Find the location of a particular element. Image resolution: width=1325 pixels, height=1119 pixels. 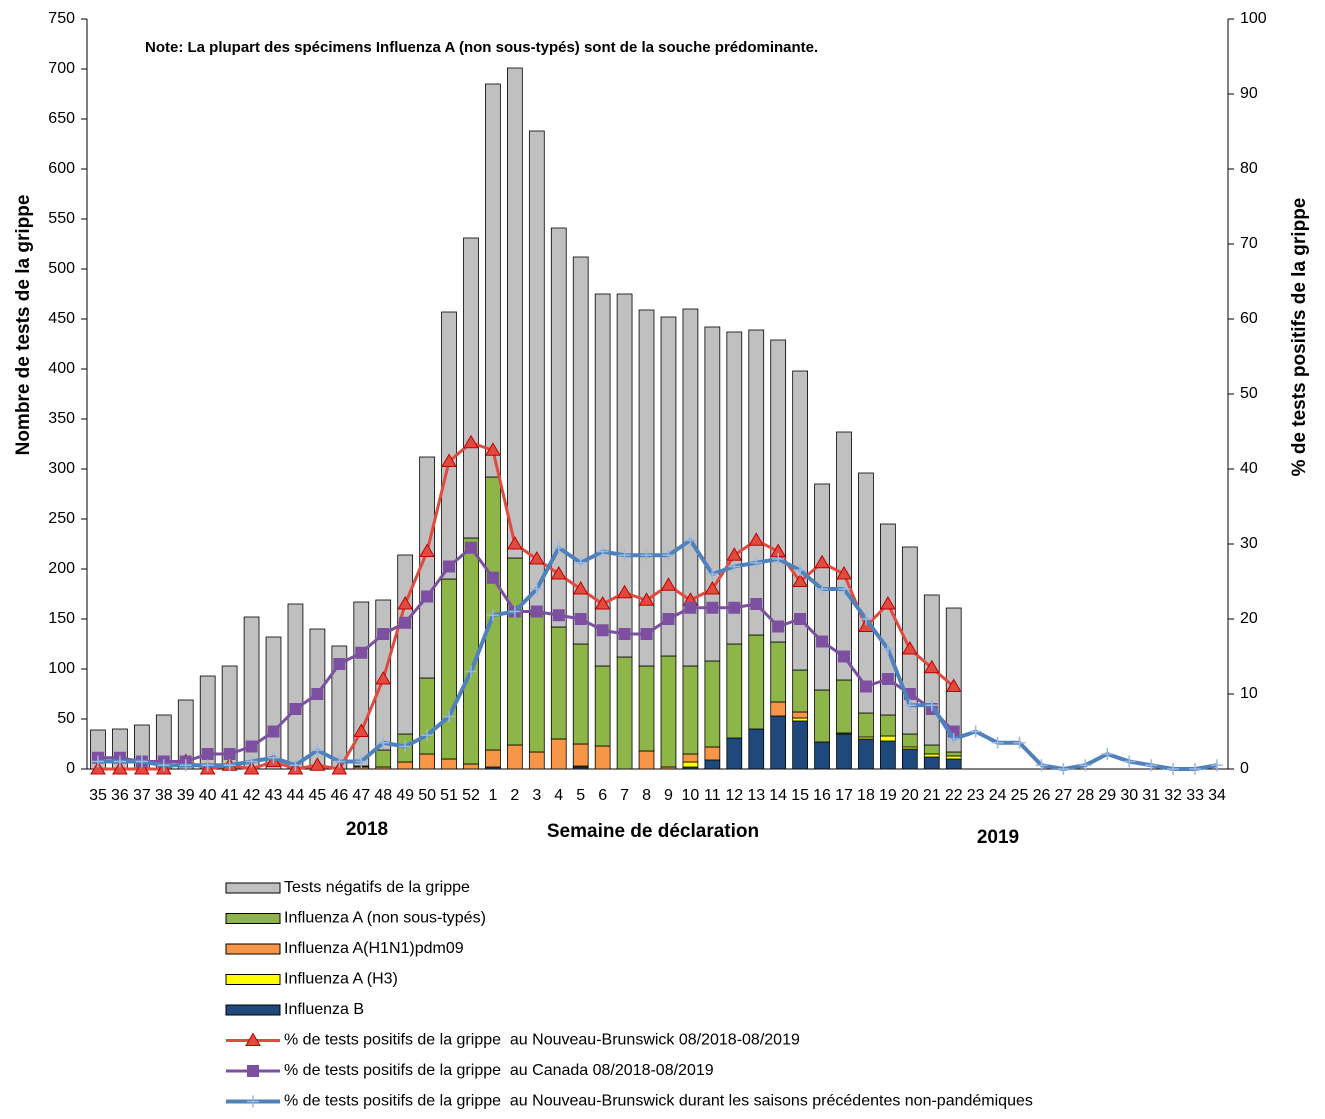

y2-tick-label: 100 is located at coordinates (1253, 18).